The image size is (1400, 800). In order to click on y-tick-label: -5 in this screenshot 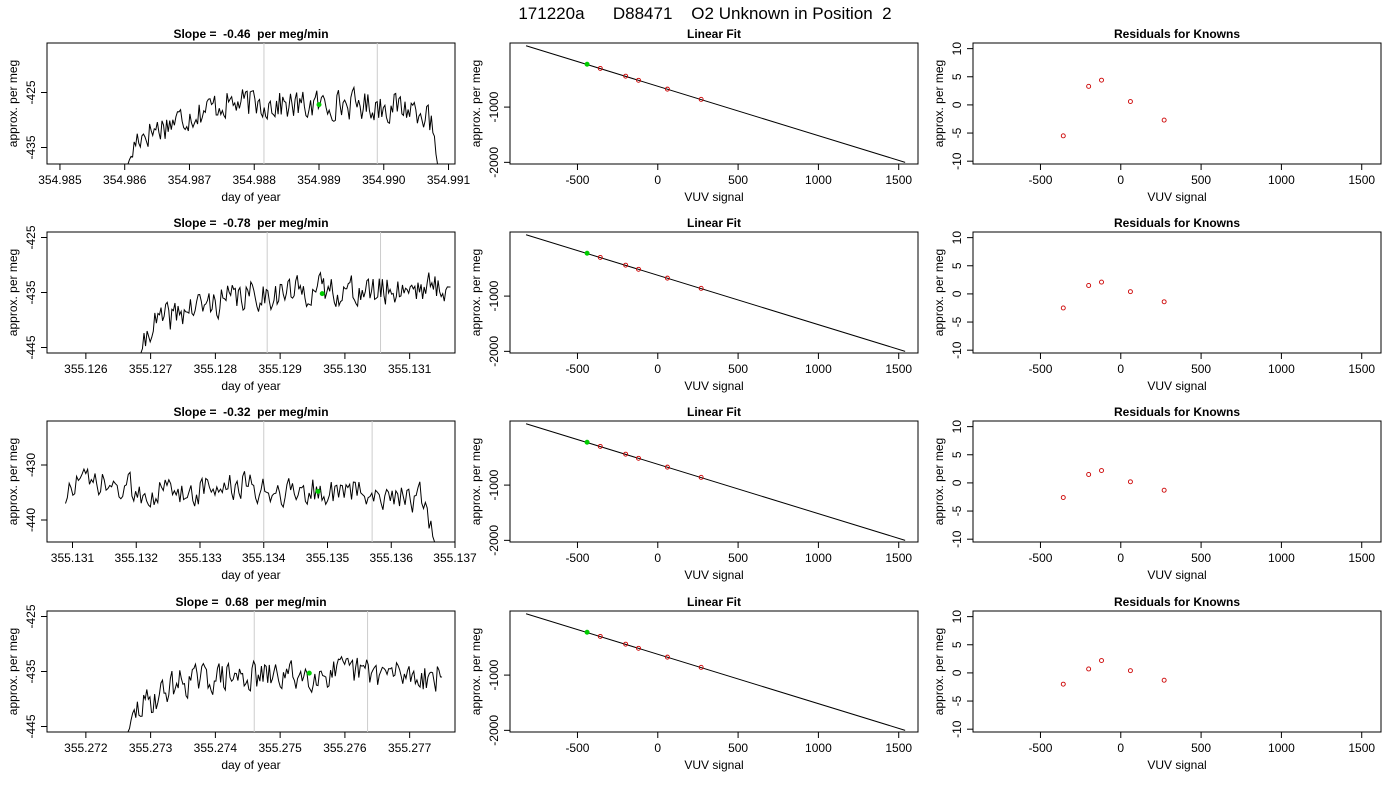, I will do `click(957, 510)`.